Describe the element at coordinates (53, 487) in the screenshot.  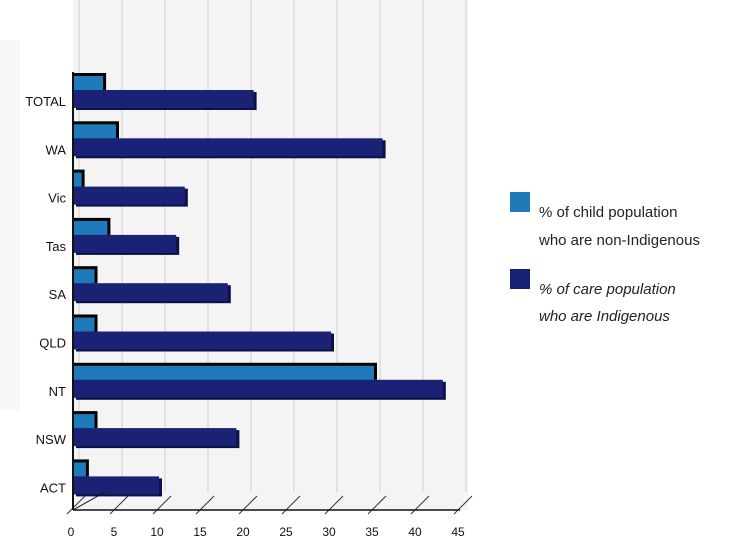
I see `category-label: ACT` at that location.